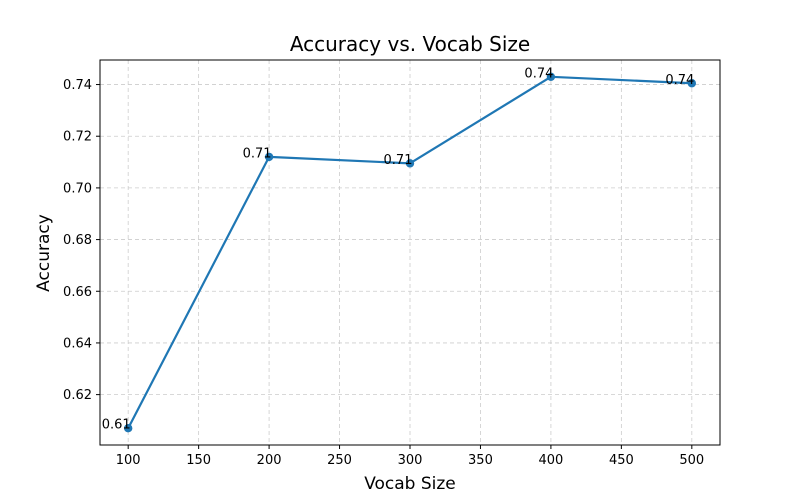 The image size is (800, 500). I want to click on x-tick-label: 500, so click(691, 460).